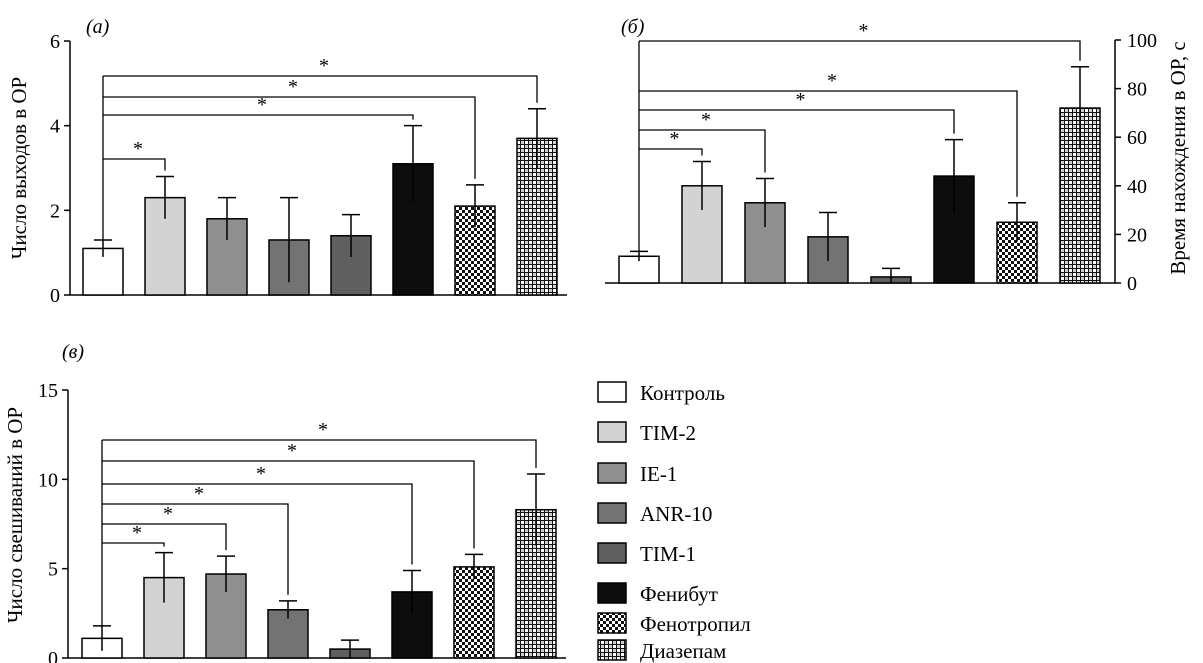 This screenshot has width=1203, height=663. Describe the element at coordinates (682, 393) in the screenshot. I see `legend-label: Контроль` at that location.